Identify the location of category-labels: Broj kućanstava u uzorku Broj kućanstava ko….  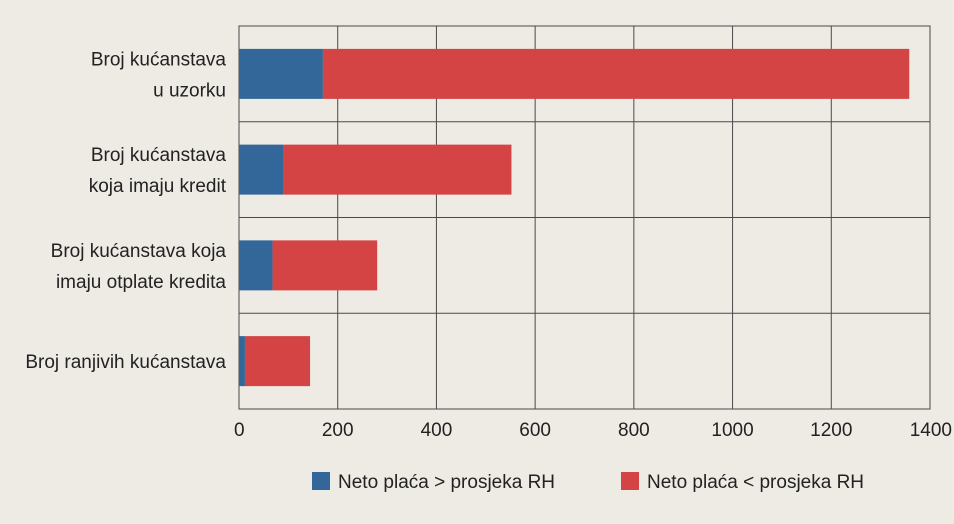
(125, 211).